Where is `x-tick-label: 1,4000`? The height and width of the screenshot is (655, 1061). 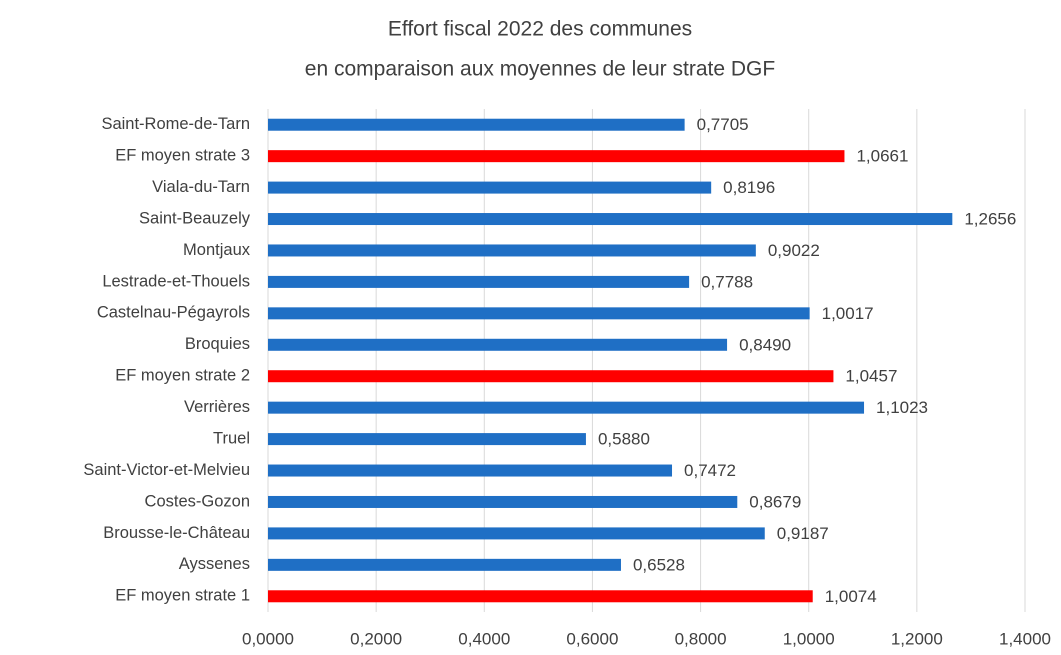
x-tick-label: 1,4000 is located at coordinates (1025, 638).